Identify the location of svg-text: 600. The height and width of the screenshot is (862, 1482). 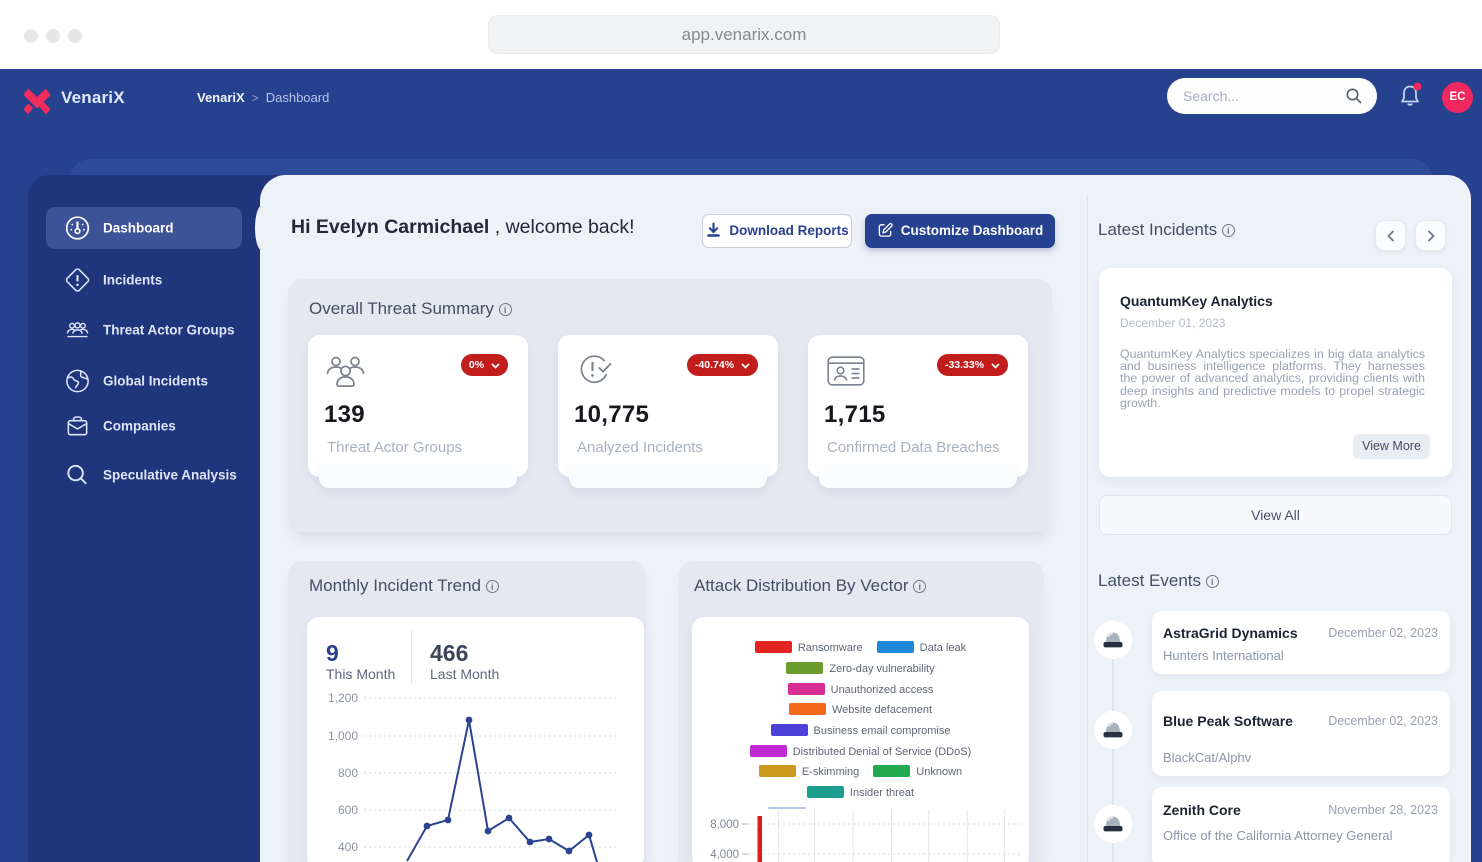
(348, 810).